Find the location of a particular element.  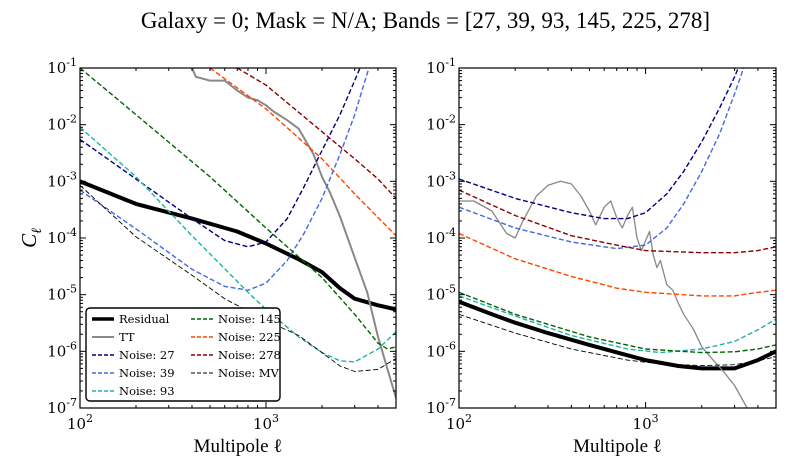

legend-label-noise-39: Noise: 39 is located at coordinates (147, 373).